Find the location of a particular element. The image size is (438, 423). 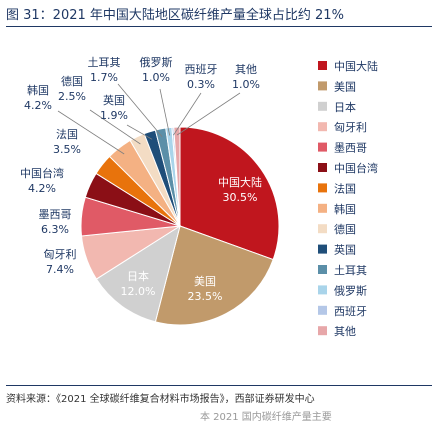

legend-label: 中国台湾 is located at coordinates (356, 168).